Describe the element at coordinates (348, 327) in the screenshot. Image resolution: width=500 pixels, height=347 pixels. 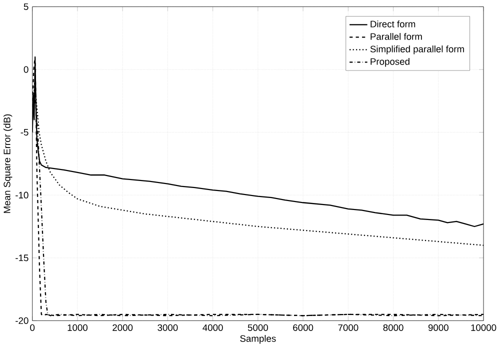
I see `x-tick-label: 7000` at that location.